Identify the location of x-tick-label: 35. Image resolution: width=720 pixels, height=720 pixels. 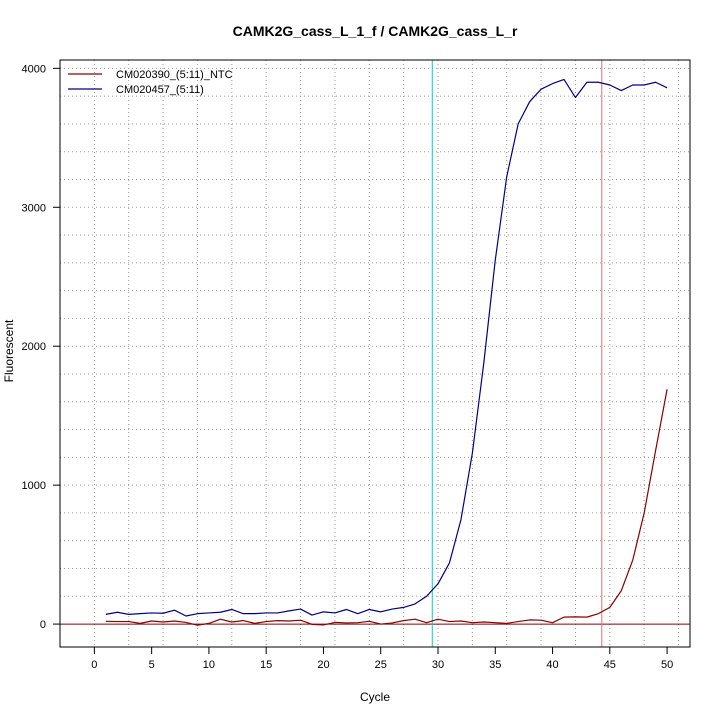
(495, 665).